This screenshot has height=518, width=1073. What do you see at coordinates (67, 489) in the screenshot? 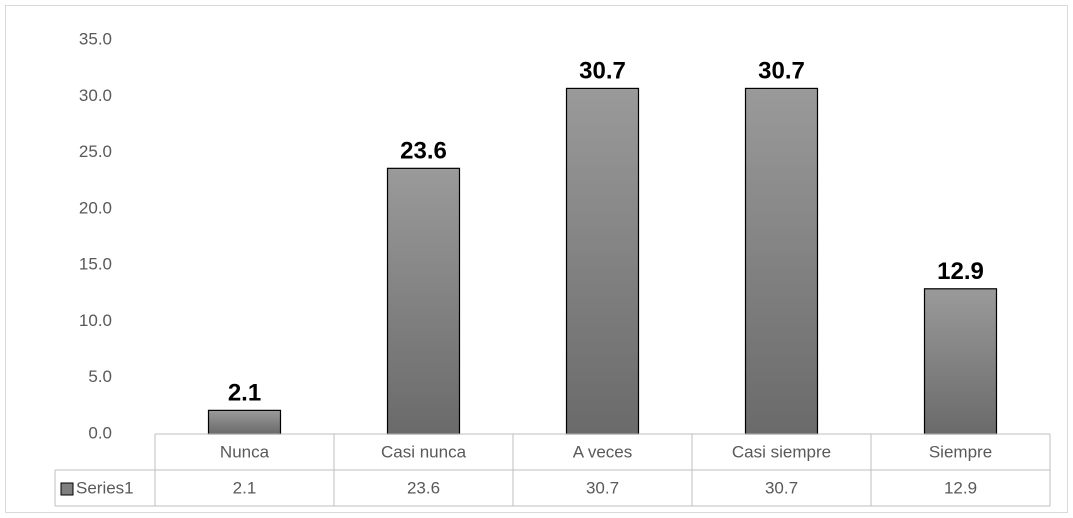
I see `legend-key` at bounding box center [67, 489].